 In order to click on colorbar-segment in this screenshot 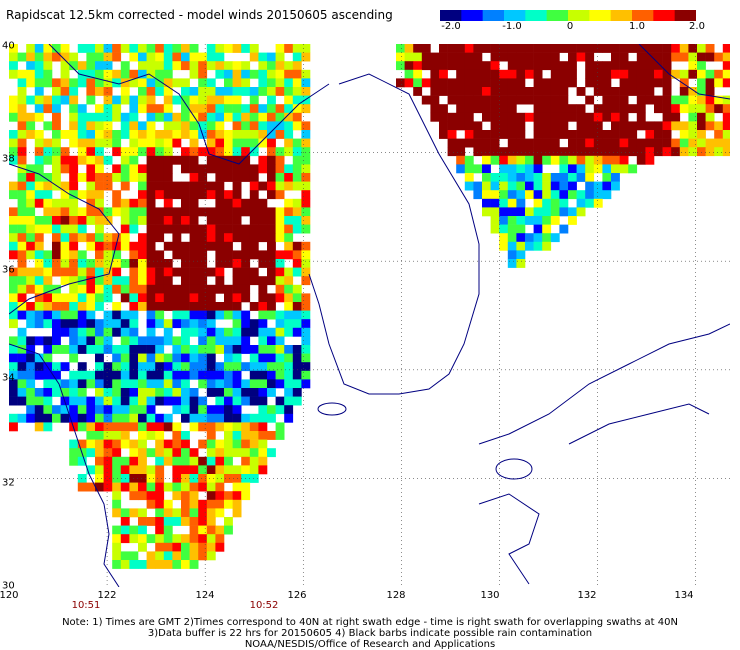, I will do `click(600, 15)`.